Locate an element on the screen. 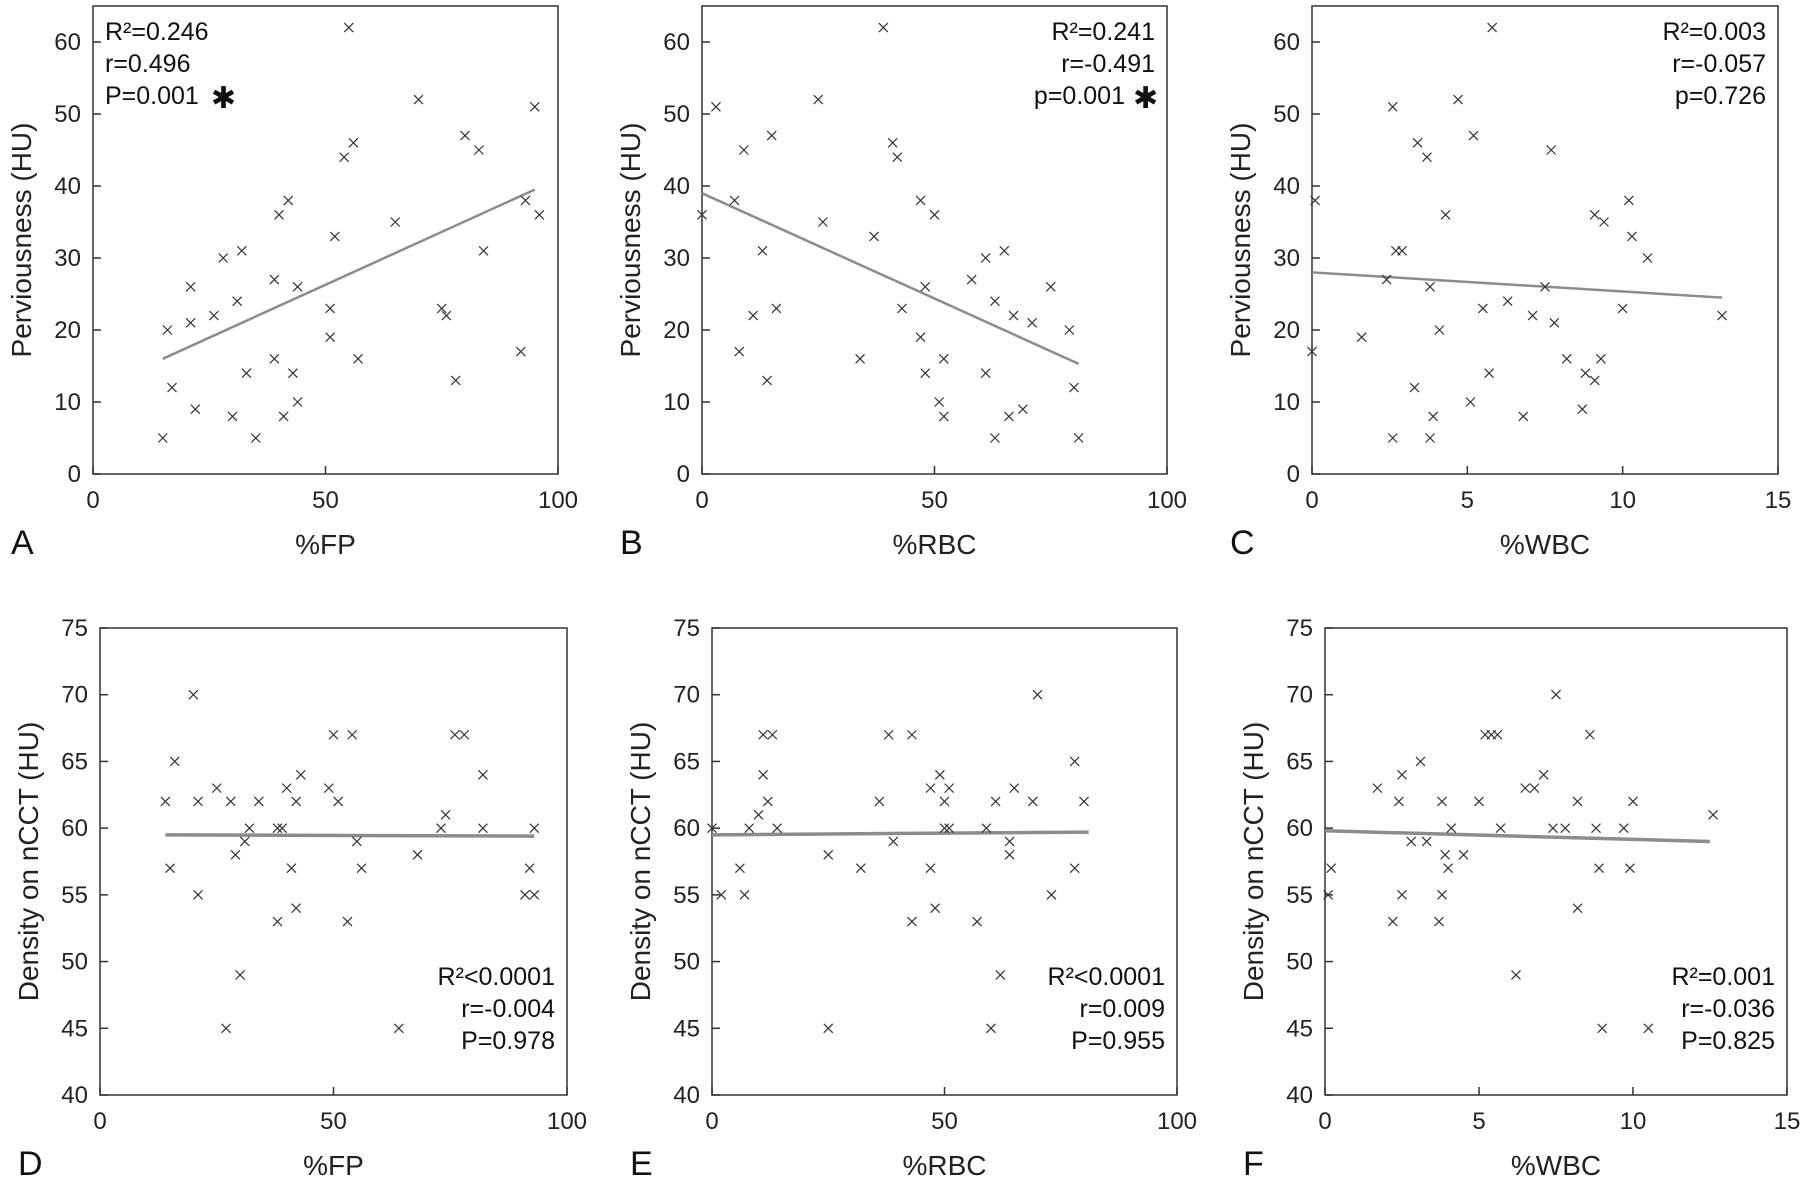  stat-line: R²=0.001 is located at coordinates (1723, 977).